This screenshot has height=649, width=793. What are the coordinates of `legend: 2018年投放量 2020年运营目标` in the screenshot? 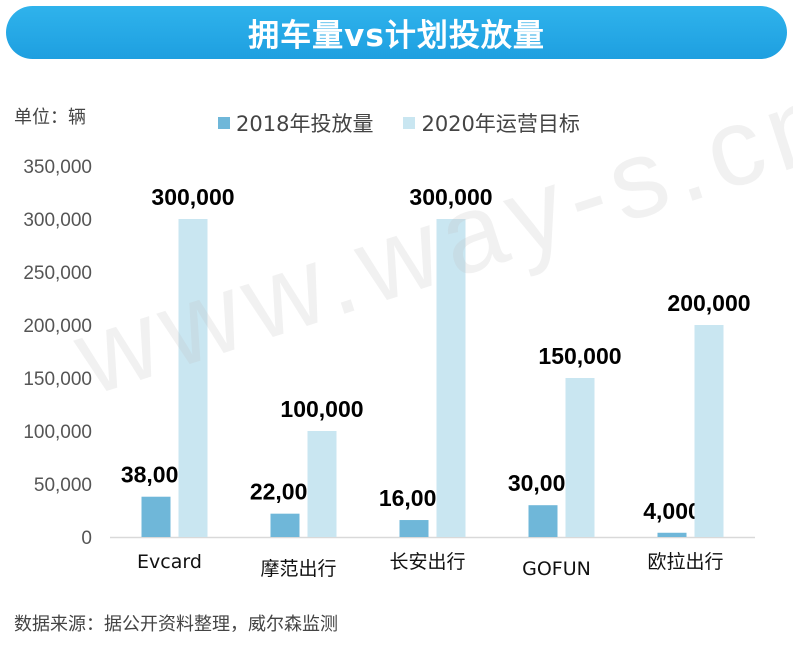 It's located at (399, 123).